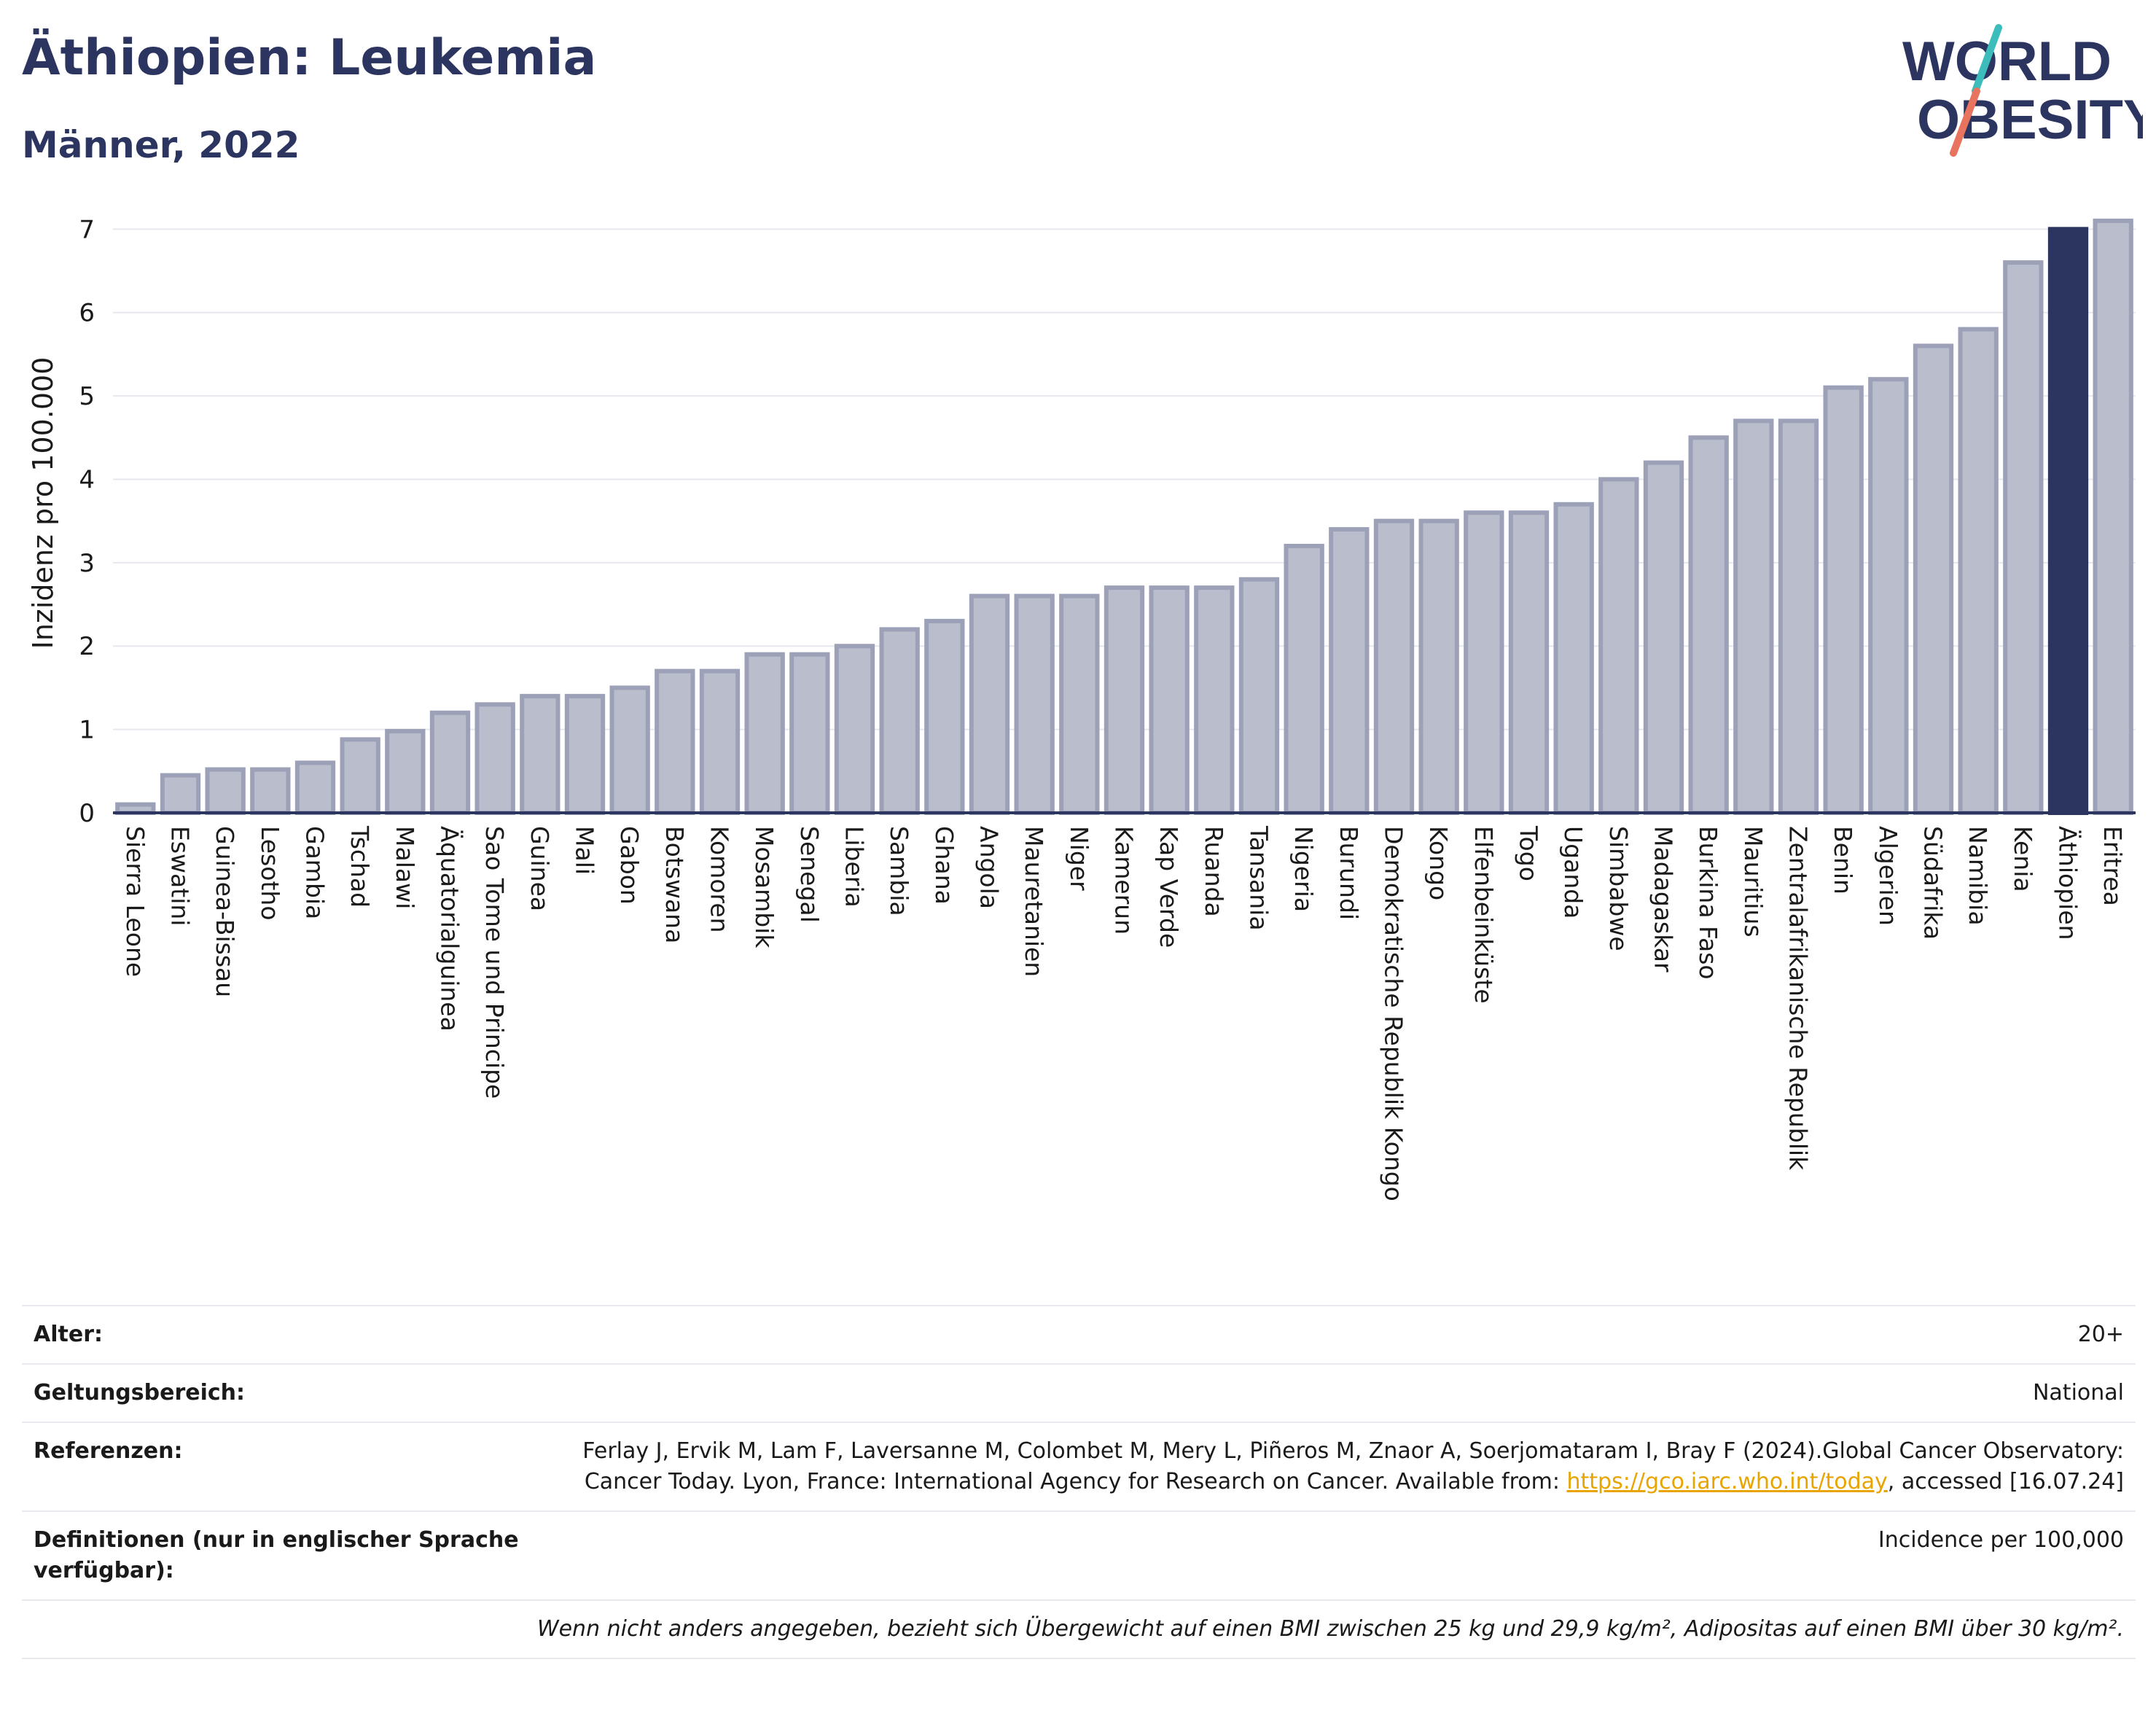 This screenshot has height=1735, width=2156. What do you see at coordinates (855, 867) in the screenshot?
I see `x-tick-label: Liberia` at bounding box center [855, 867].